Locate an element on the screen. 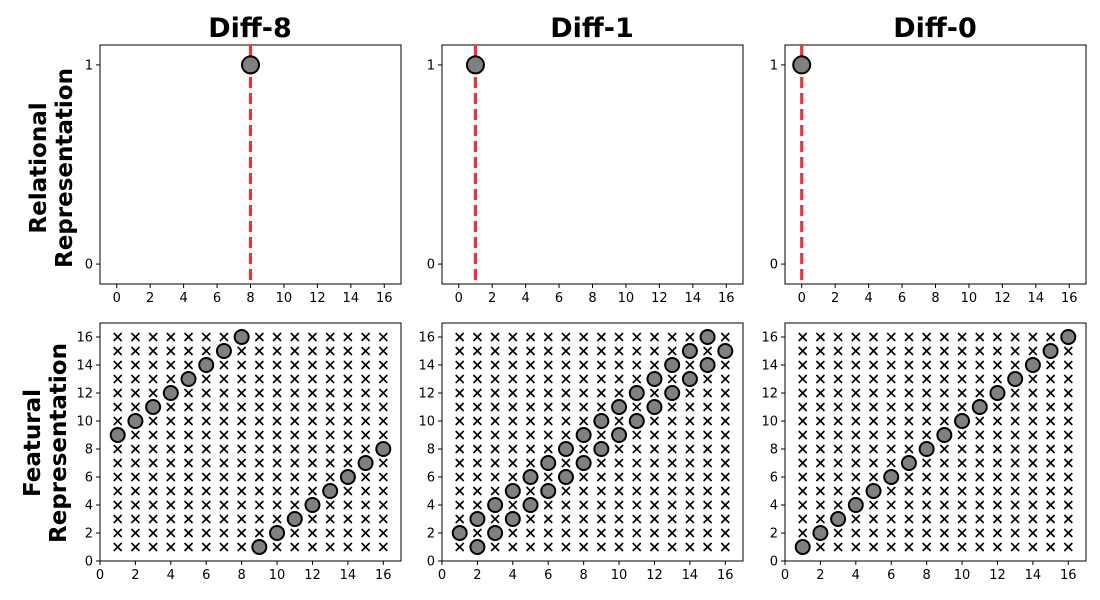 The image size is (1100, 600). featural-diff-8-ytick-label: 6 is located at coordinates (89, 478).